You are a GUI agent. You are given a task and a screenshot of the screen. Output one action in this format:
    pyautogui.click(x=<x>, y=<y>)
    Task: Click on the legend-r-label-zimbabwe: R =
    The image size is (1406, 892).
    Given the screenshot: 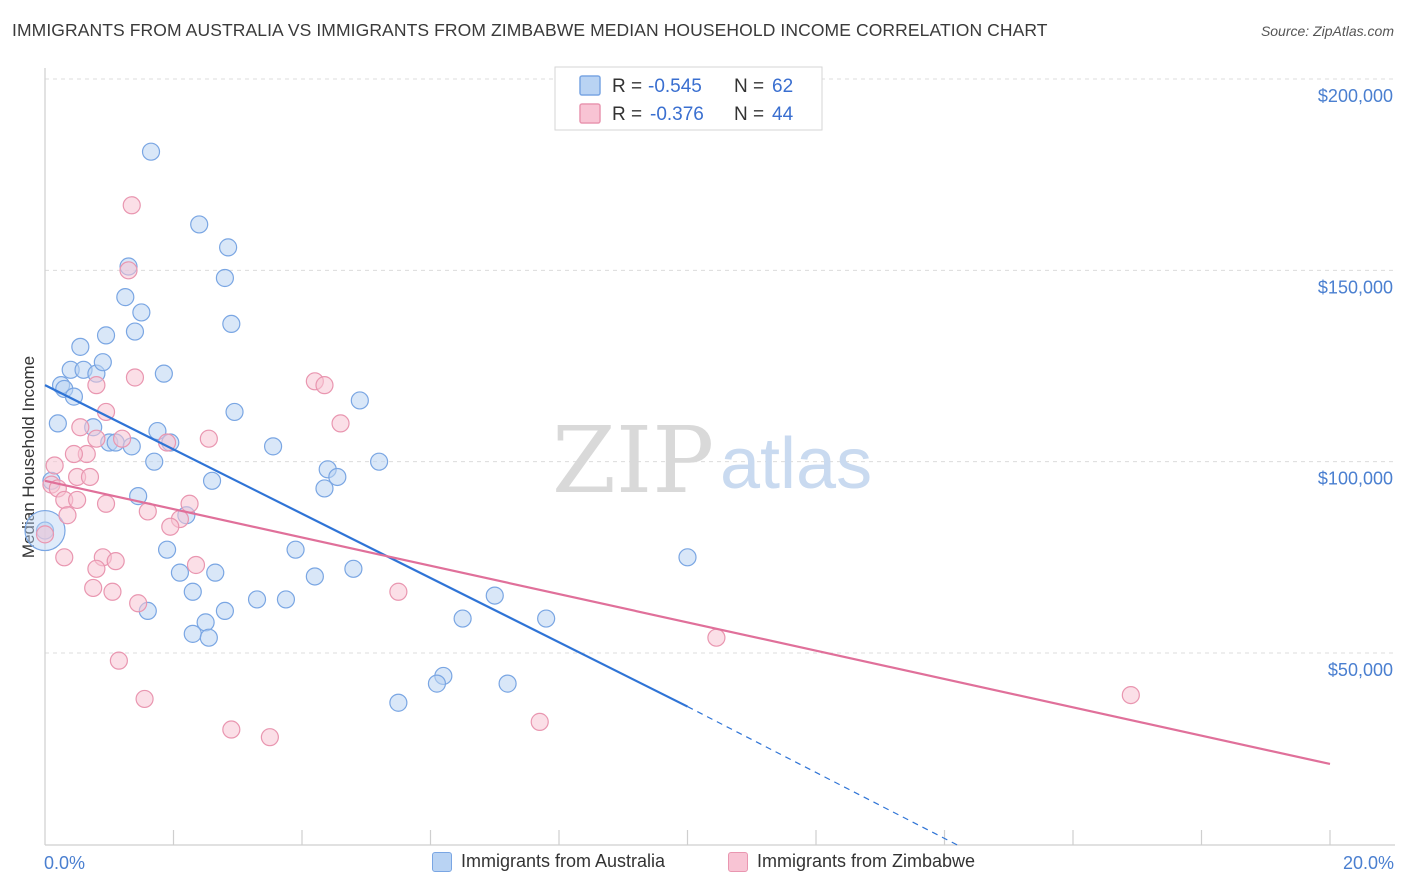 What is the action you would take?
    pyautogui.click(x=627, y=114)
    